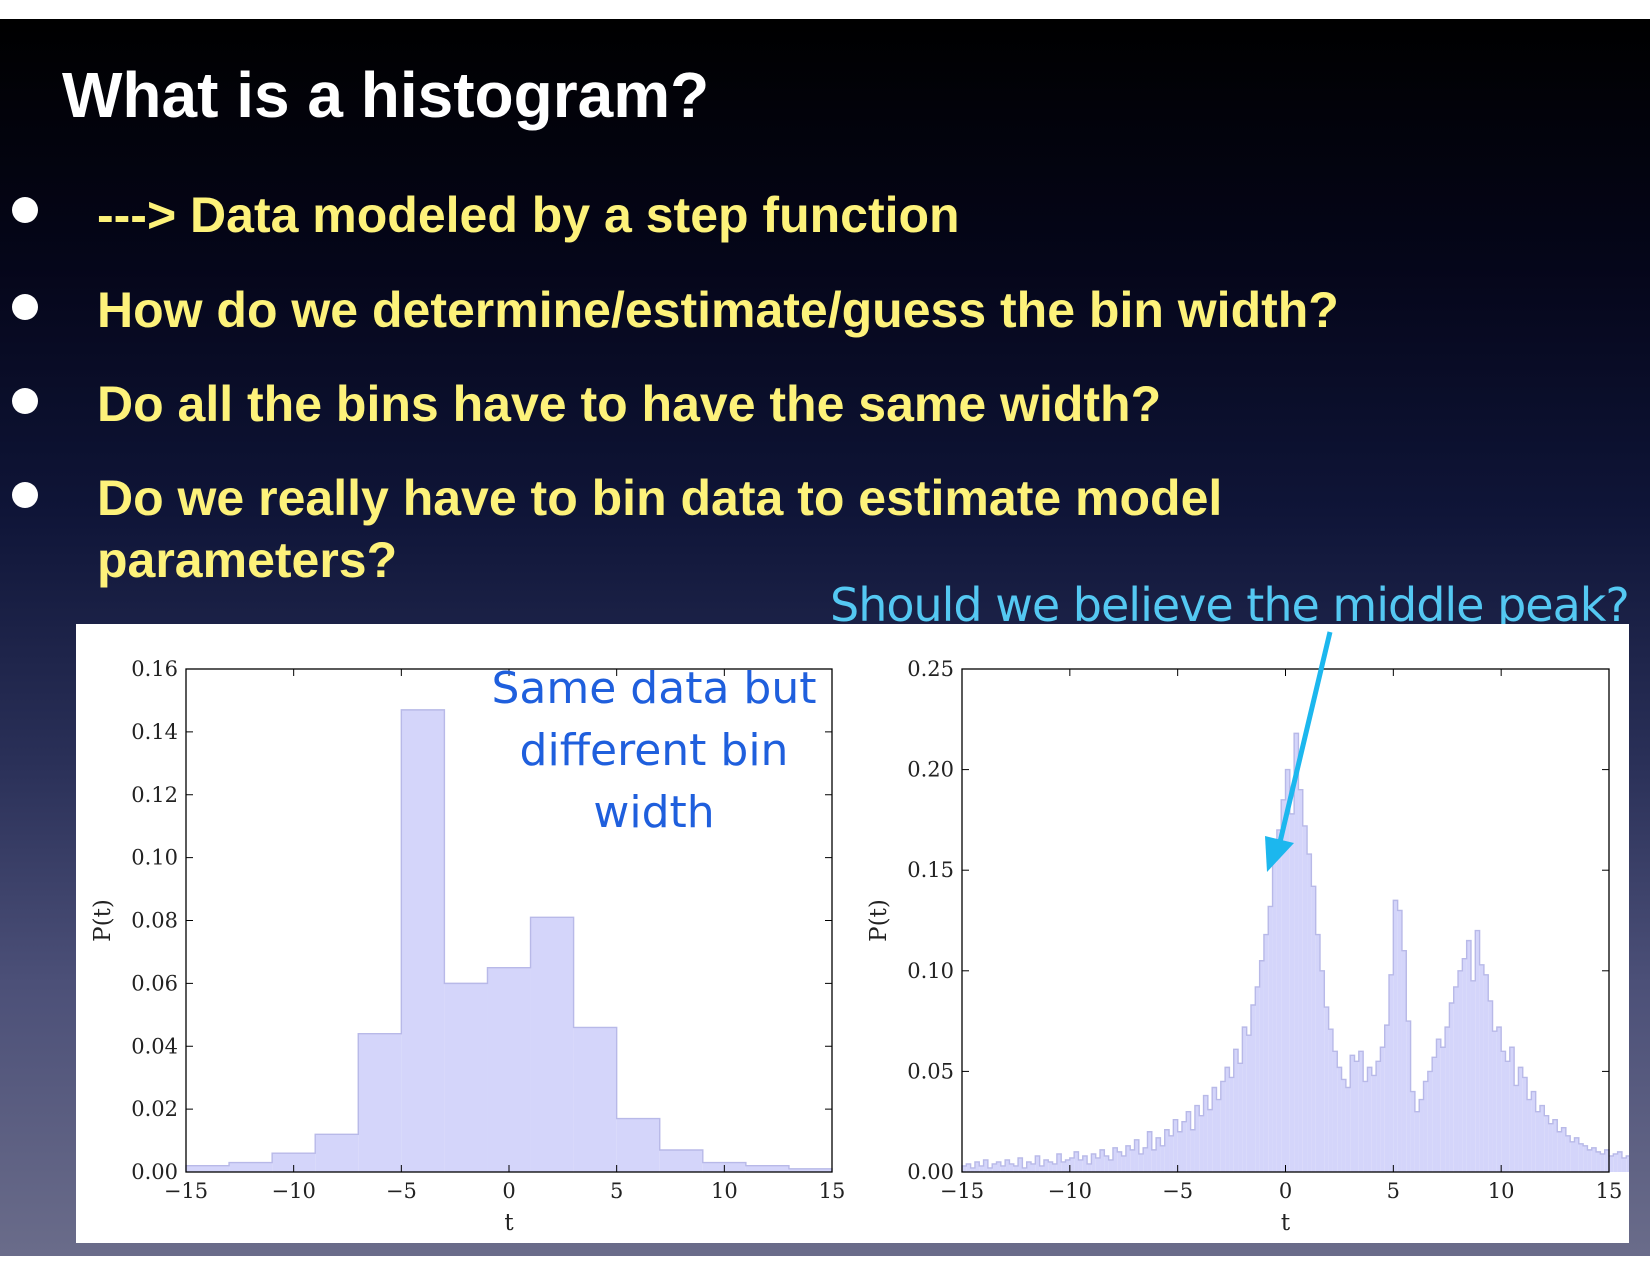 The height and width of the screenshot is (1275, 1650). Describe the element at coordinates (154, 795) in the screenshot. I see `y-tick-label: 0.12` at that location.